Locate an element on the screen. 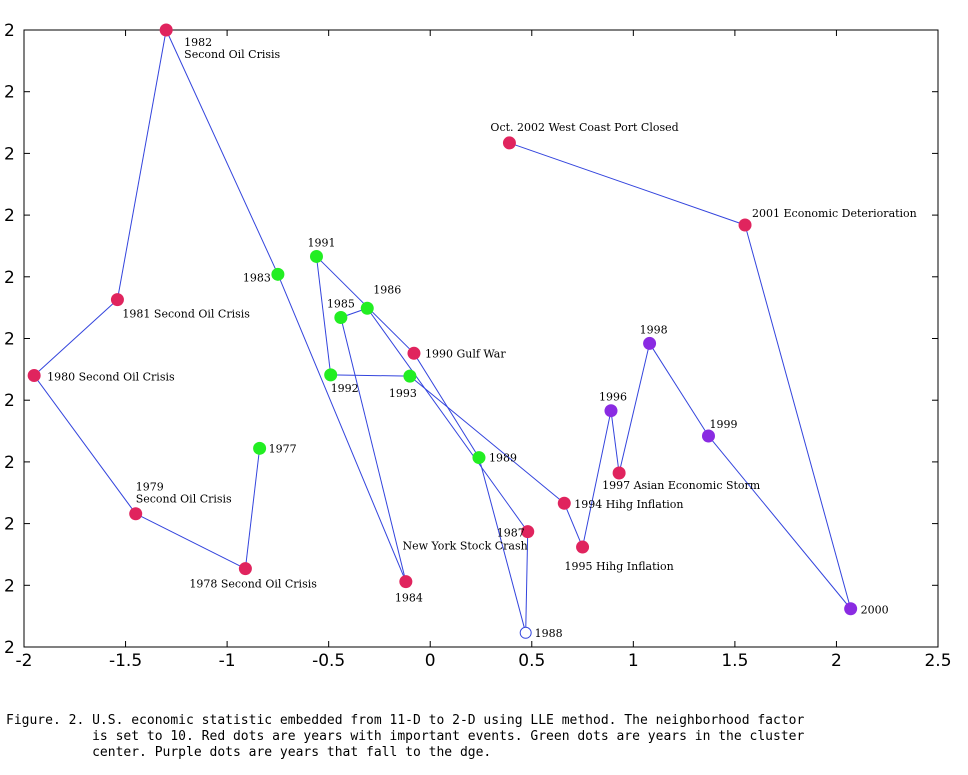 The width and height of the screenshot is (968, 775). point-label: 1989 is located at coordinates (503, 458).